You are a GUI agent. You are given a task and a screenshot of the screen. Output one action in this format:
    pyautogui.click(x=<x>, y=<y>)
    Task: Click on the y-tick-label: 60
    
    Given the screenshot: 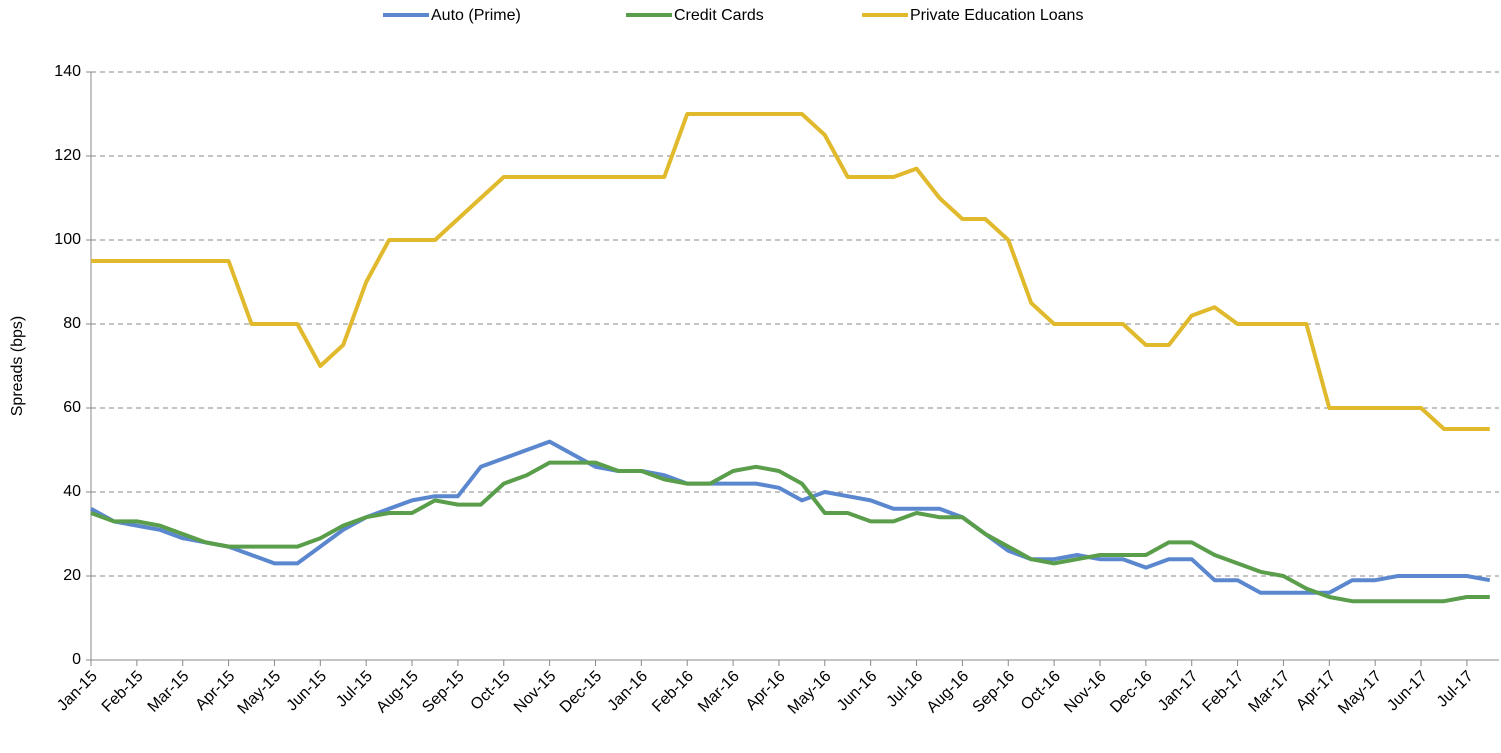 What is the action you would take?
    pyautogui.click(x=72, y=407)
    